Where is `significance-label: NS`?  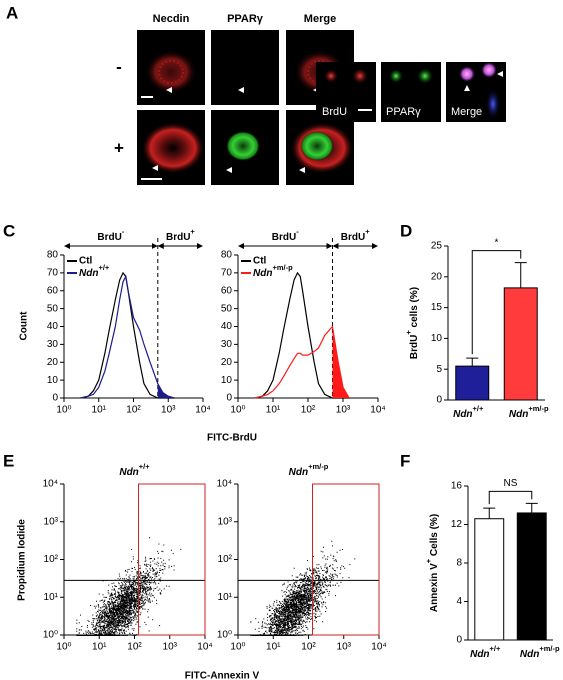
significance-label: NS is located at coordinates (511, 483).